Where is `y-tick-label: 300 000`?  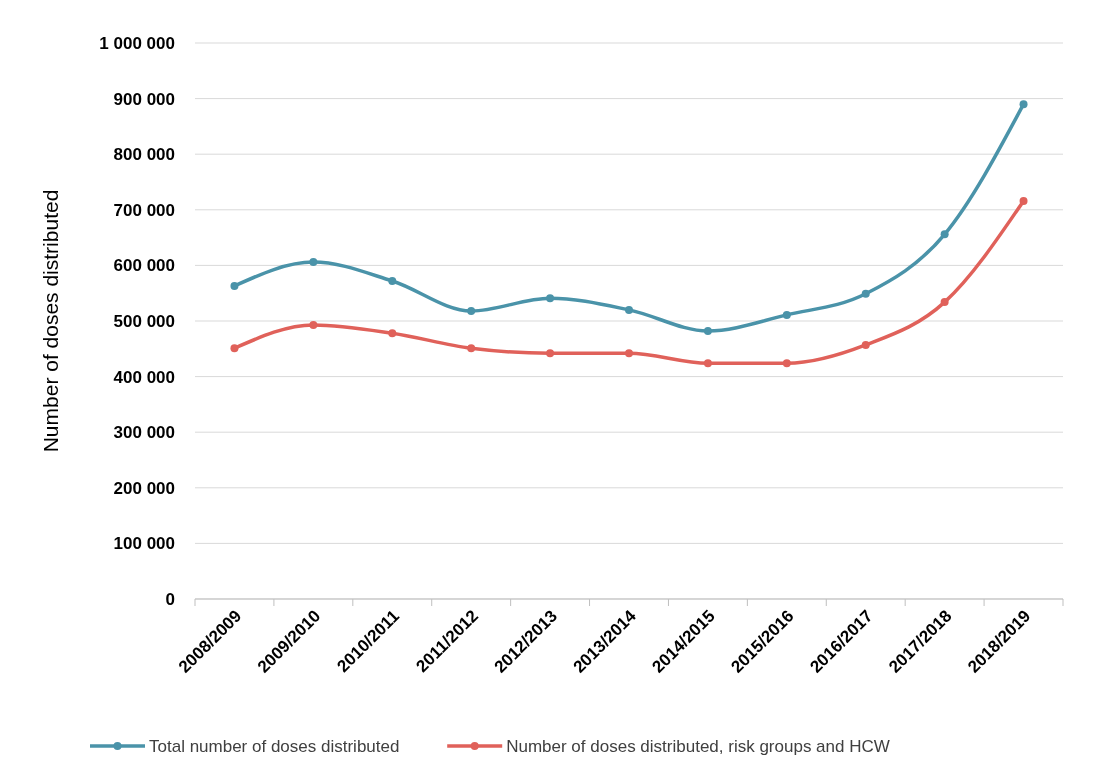
y-tick-label: 300 000 is located at coordinates (144, 433).